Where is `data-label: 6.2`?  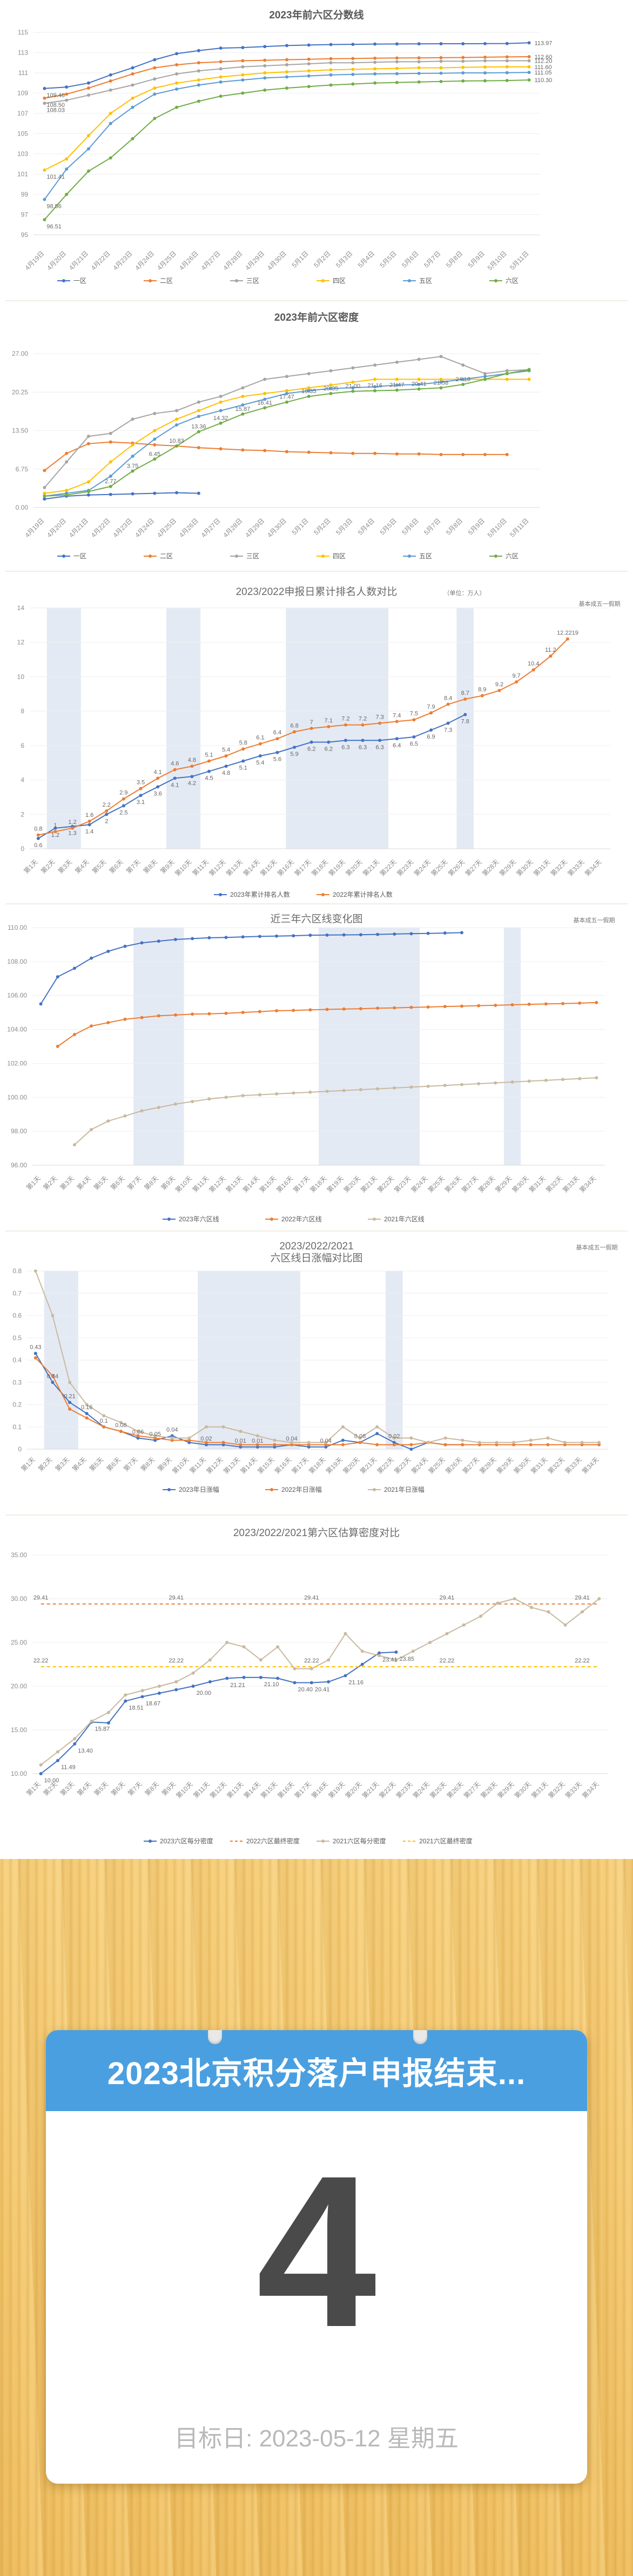
data-label: 6.2 is located at coordinates (329, 749).